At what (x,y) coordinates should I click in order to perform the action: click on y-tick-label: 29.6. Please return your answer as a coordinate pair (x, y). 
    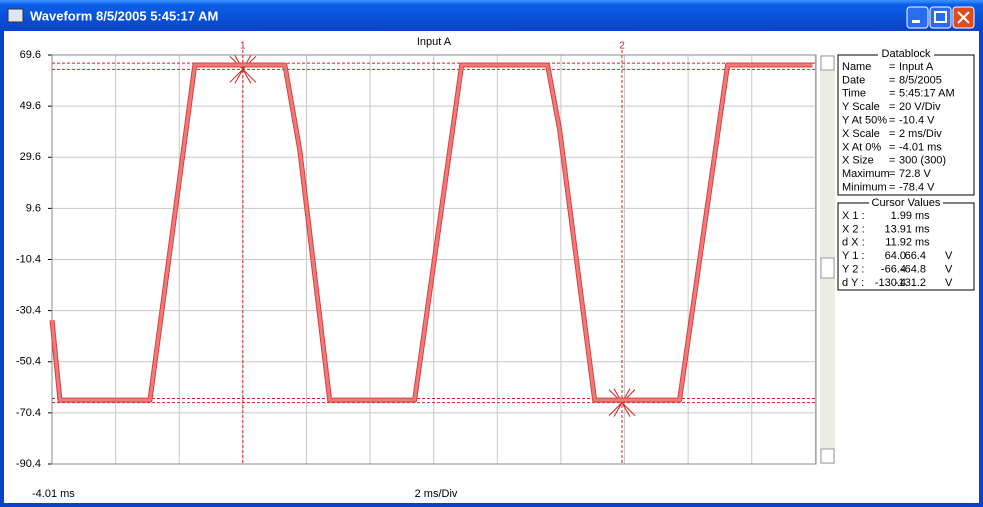
    Looking at the image, I should click on (30, 157).